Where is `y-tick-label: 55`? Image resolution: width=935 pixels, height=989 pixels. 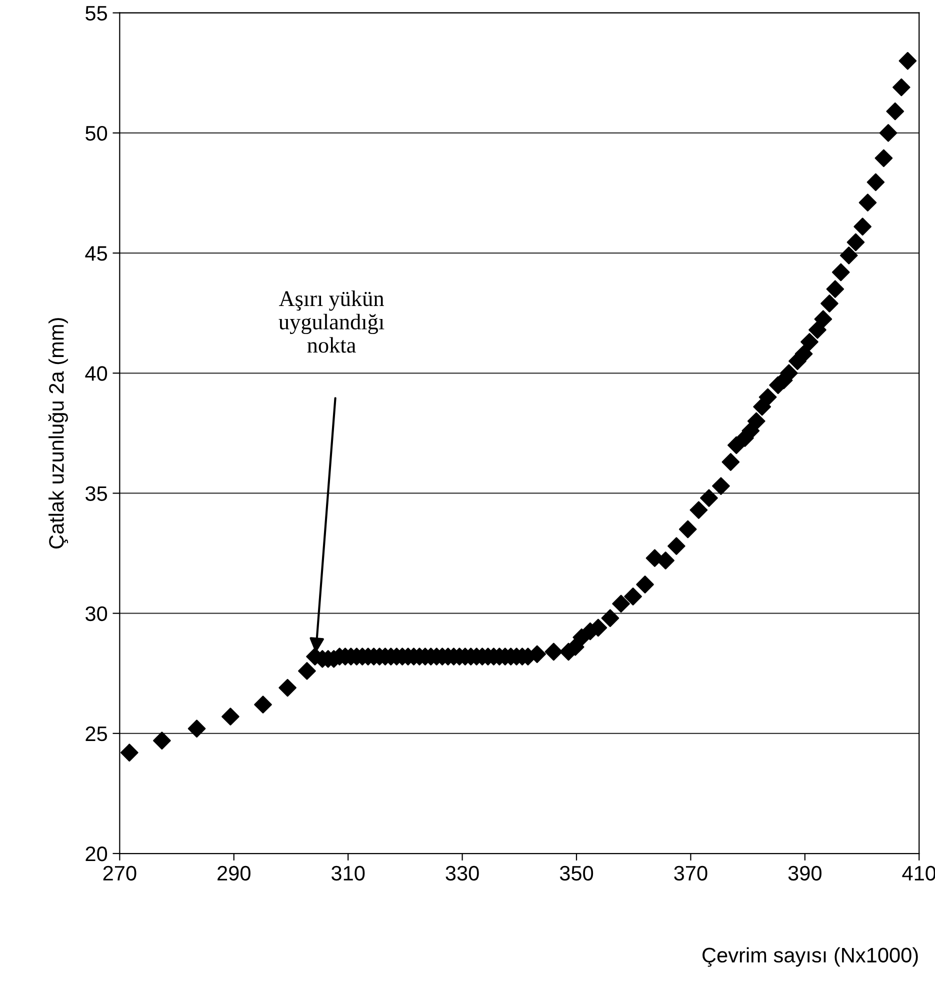 y-tick-label: 55 is located at coordinates (97, 13).